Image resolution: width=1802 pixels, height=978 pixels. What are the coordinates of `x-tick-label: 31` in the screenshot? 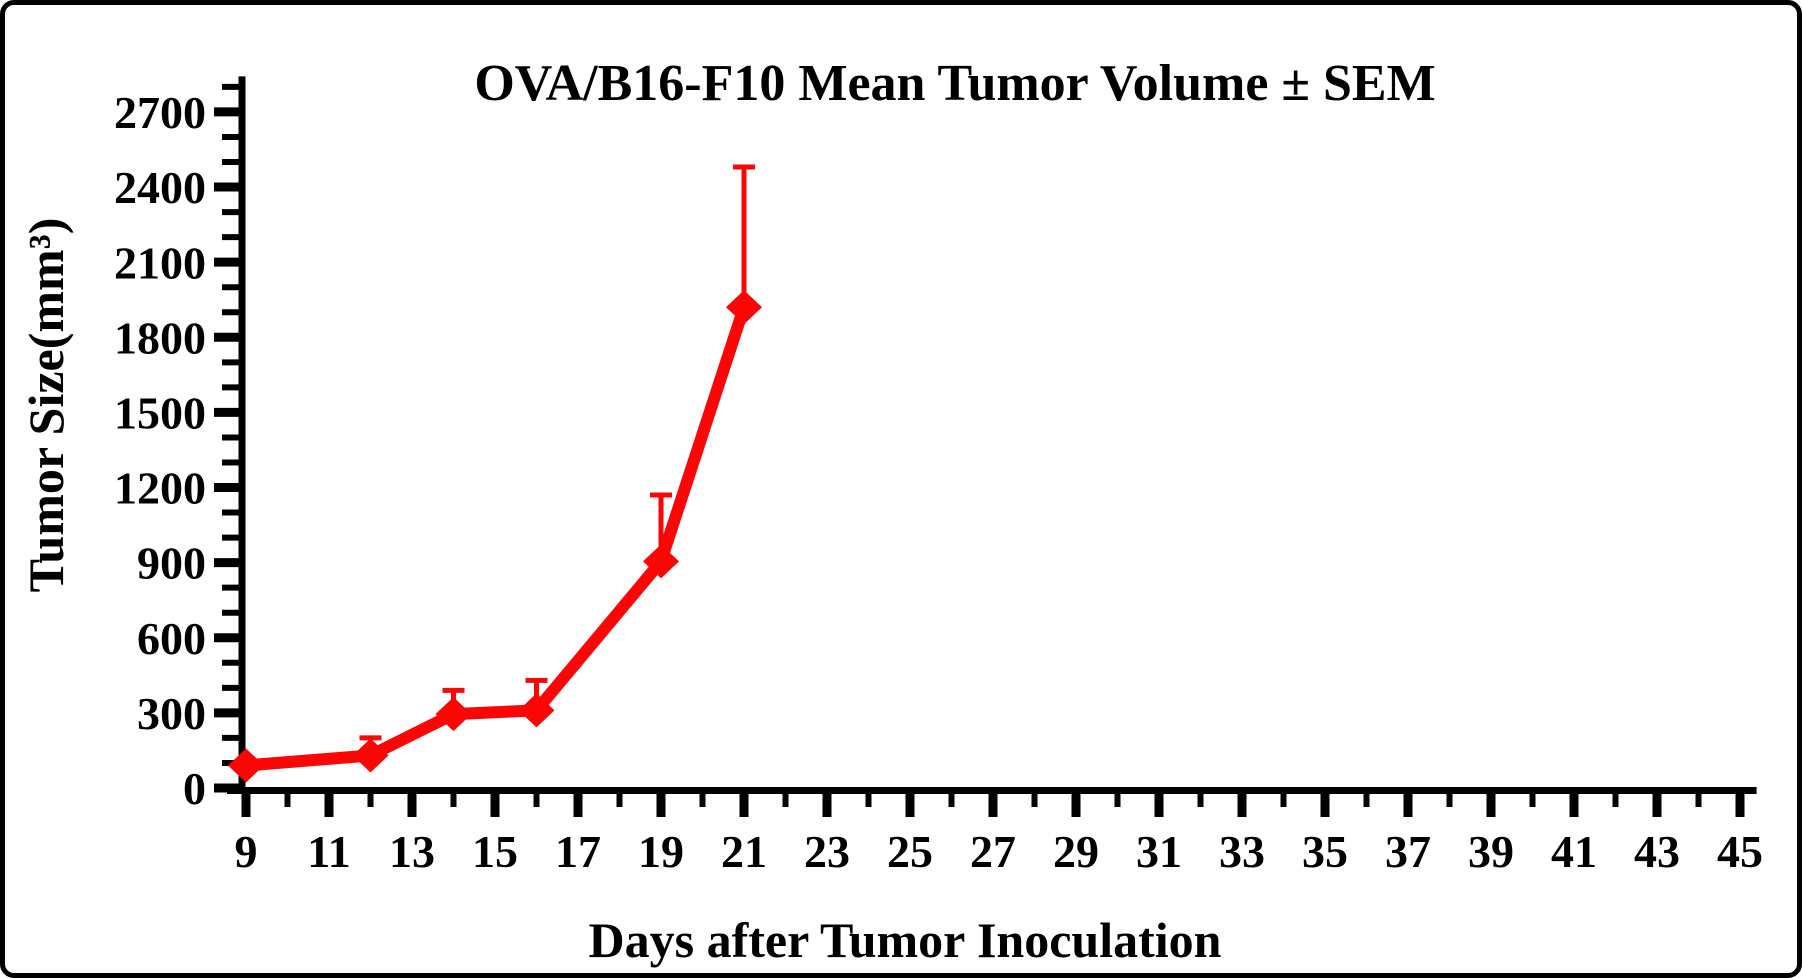 It's located at (1159, 851).